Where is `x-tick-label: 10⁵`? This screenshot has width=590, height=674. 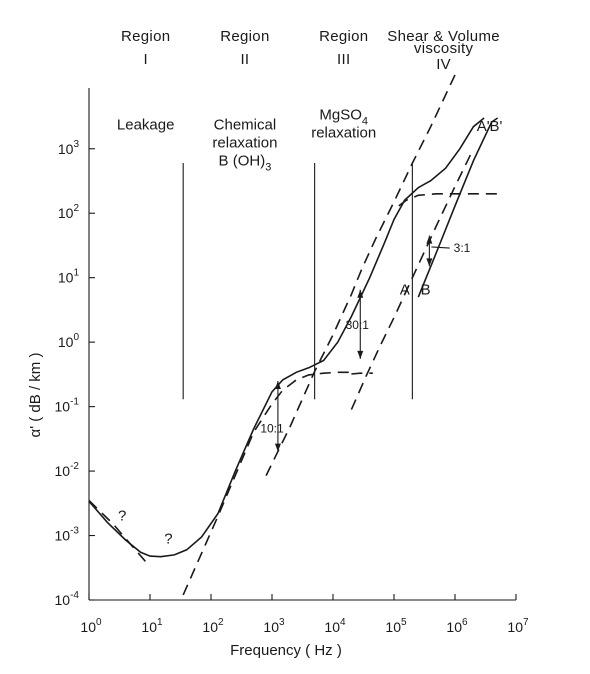
x-tick-label: 10⁵ is located at coordinates (396, 626).